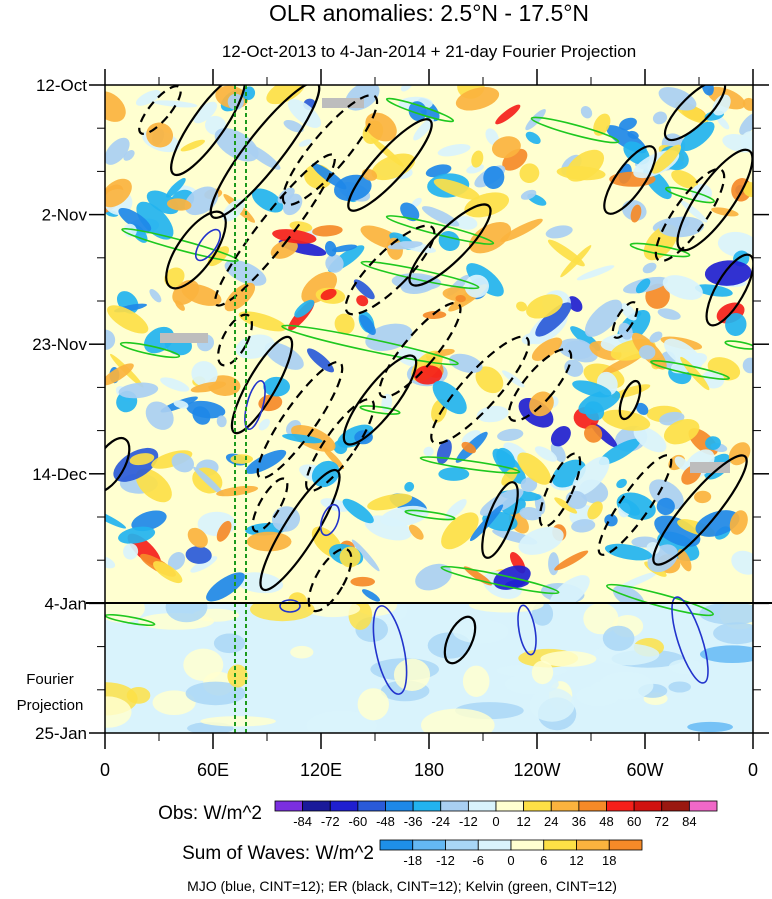 Image resolution: width=772 pixels, height=899 pixels. What do you see at coordinates (420, 110) in the screenshot?
I see `kelvin-contour` at bounding box center [420, 110].